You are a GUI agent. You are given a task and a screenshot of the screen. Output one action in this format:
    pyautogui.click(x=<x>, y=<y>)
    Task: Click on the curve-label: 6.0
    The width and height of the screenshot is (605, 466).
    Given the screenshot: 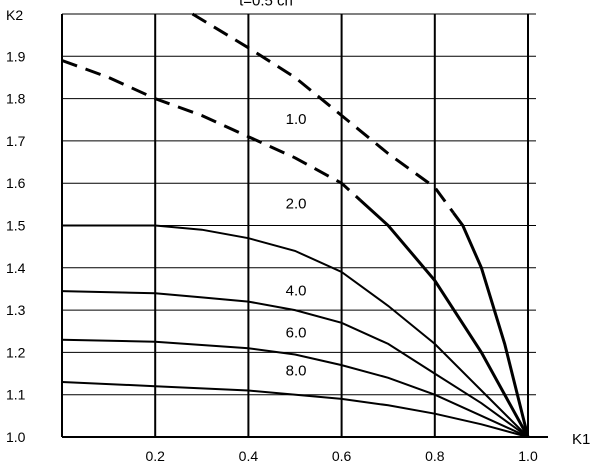 What is the action you would take?
    pyautogui.click(x=296, y=333)
    